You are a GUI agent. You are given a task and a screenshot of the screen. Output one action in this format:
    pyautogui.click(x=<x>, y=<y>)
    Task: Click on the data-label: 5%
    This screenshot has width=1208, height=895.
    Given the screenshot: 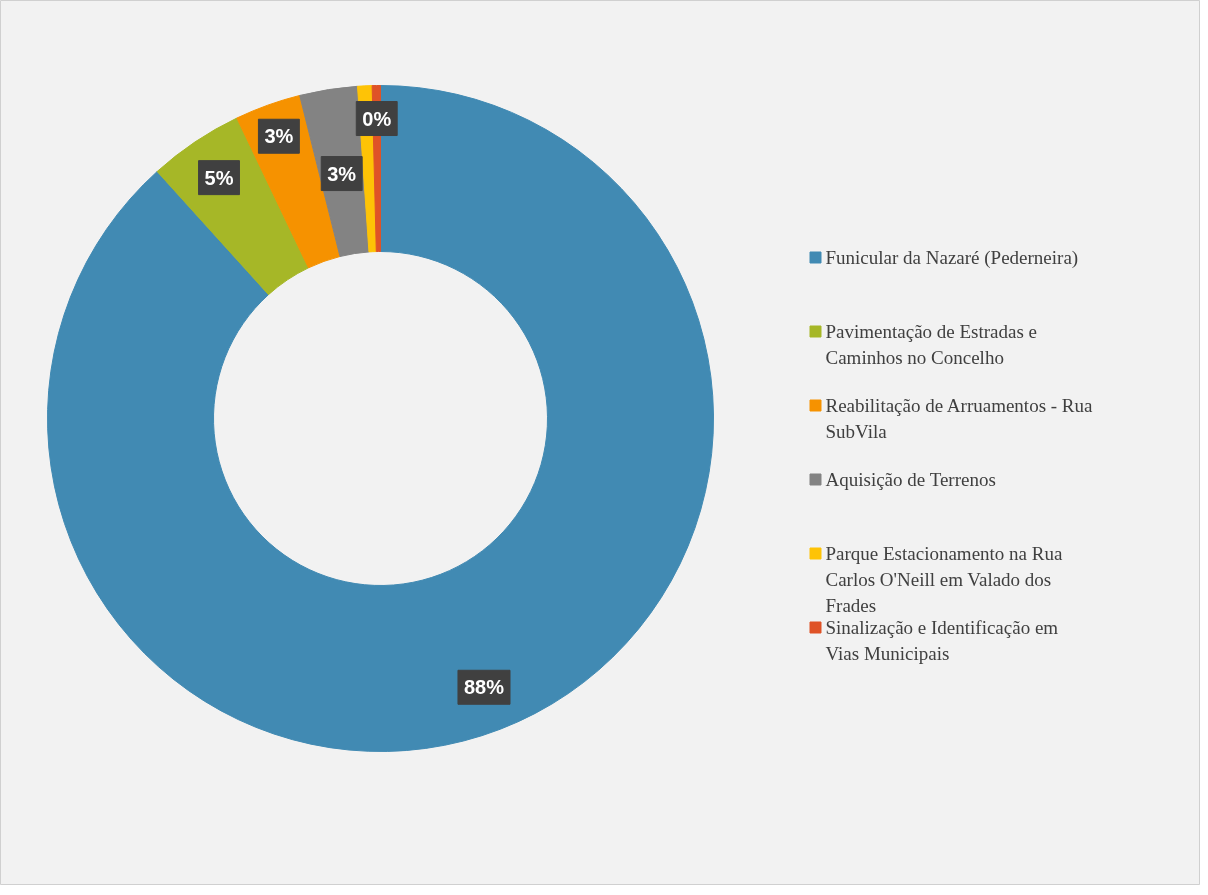 What is the action you would take?
    pyautogui.click(x=219, y=177)
    